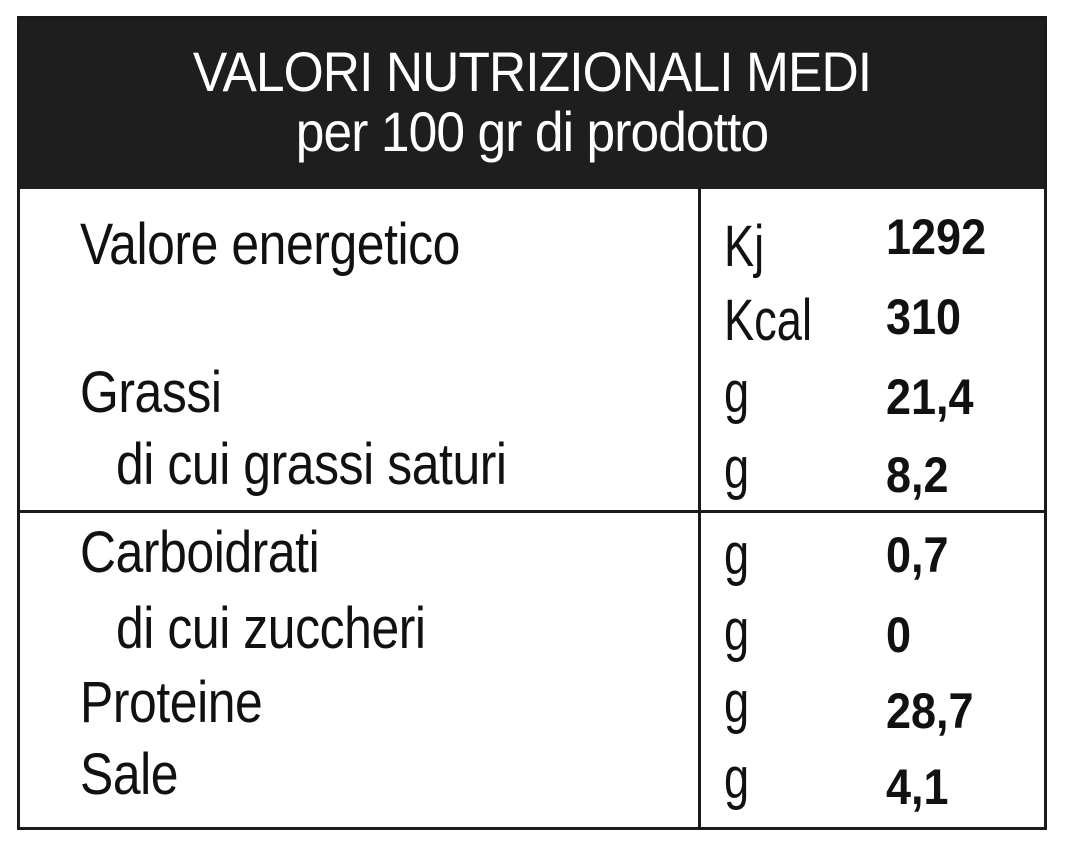 This screenshot has height=844, width=1068. I want to click on column-divider, so click(699, 509).